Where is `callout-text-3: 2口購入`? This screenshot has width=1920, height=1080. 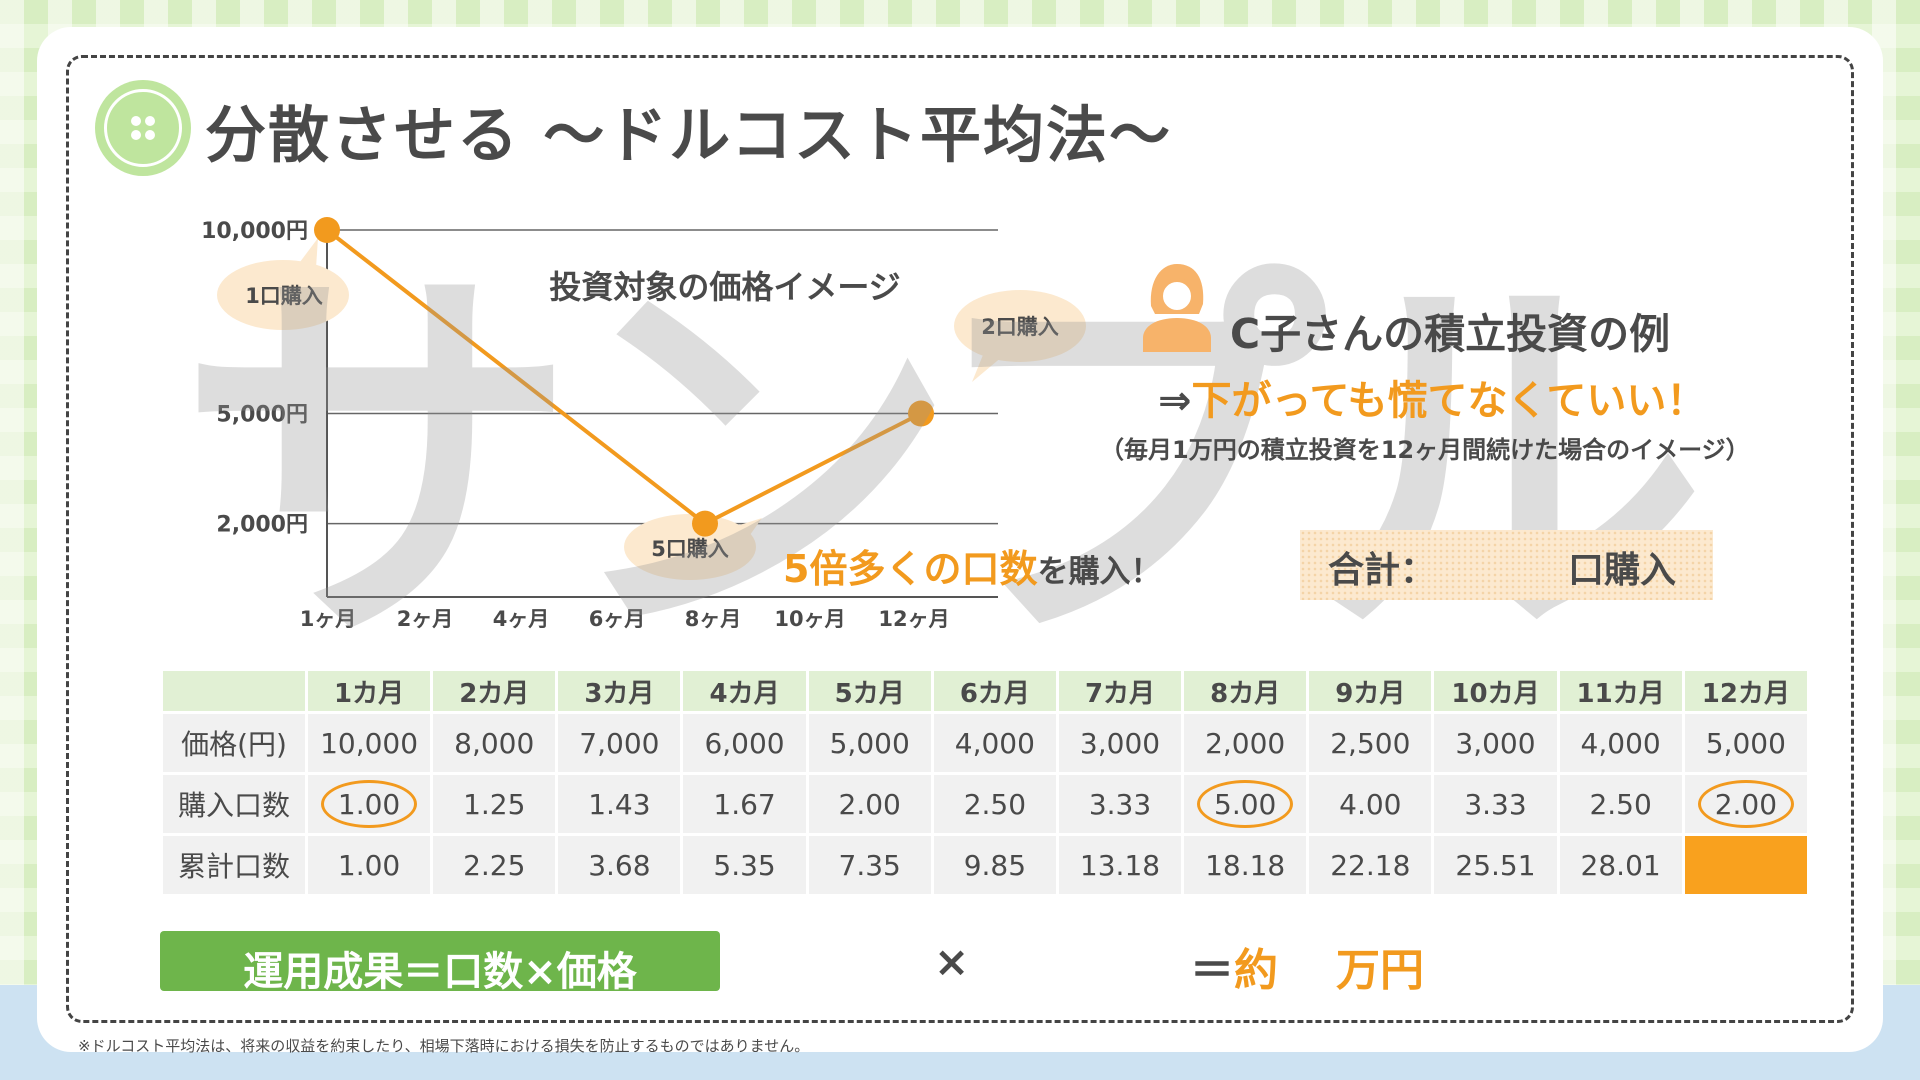 callout-text-3: 2口購入 is located at coordinates (1020, 327).